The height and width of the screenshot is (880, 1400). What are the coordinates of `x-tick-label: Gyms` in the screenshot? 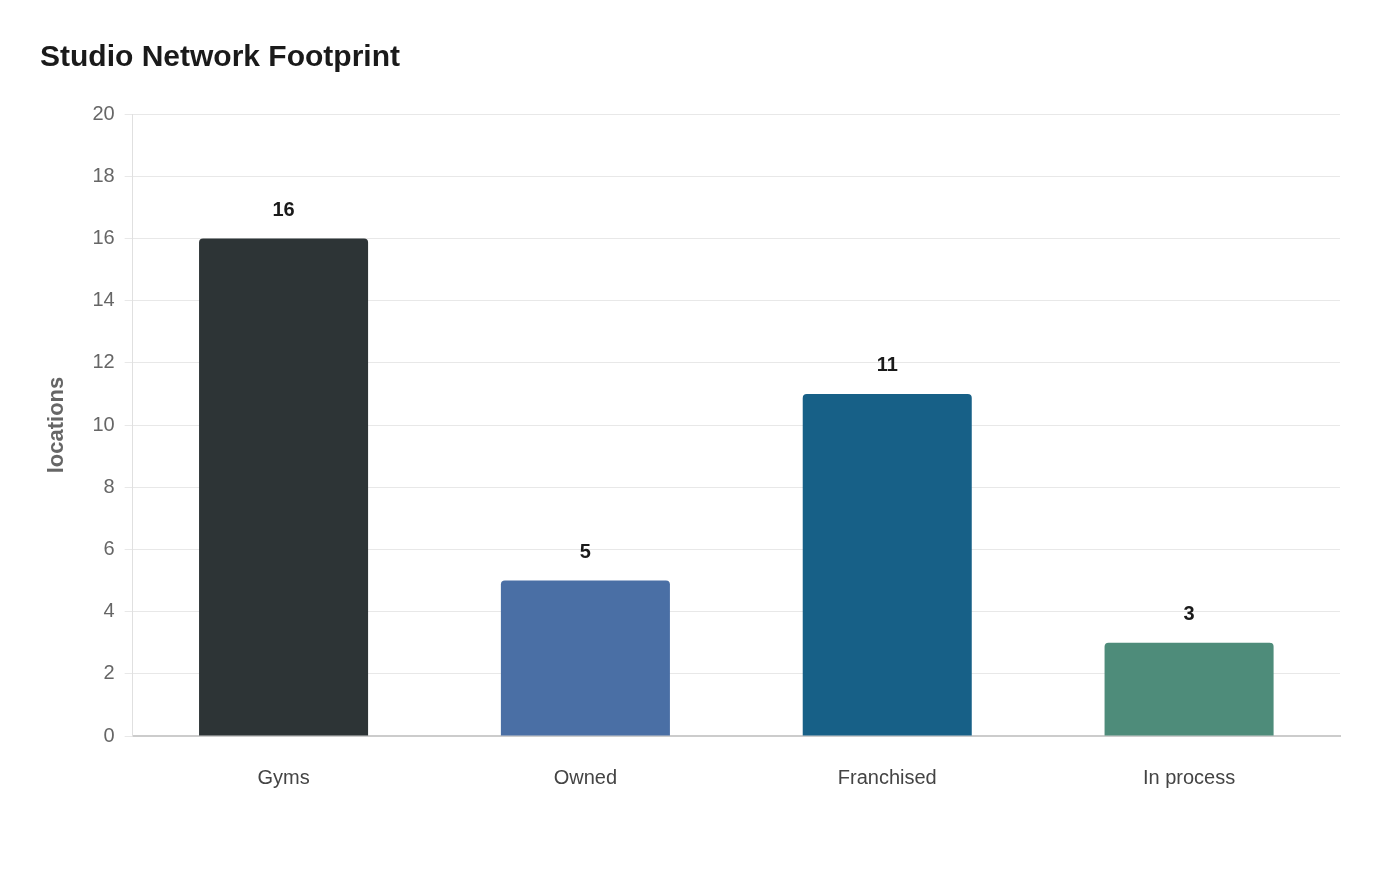 It's located at (283, 776).